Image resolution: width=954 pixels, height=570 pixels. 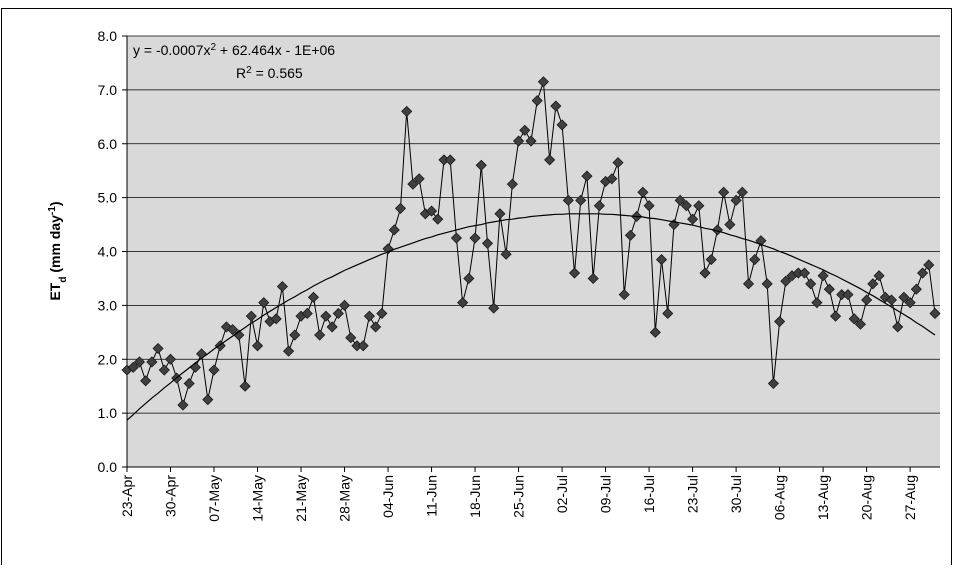 What do you see at coordinates (108, 90) in the screenshot?
I see `y-tick-label: 7.0` at bounding box center [108, 90].